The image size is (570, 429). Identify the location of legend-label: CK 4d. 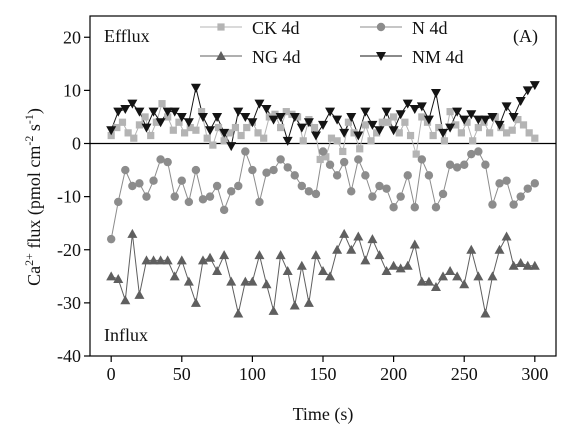
(276, 28).